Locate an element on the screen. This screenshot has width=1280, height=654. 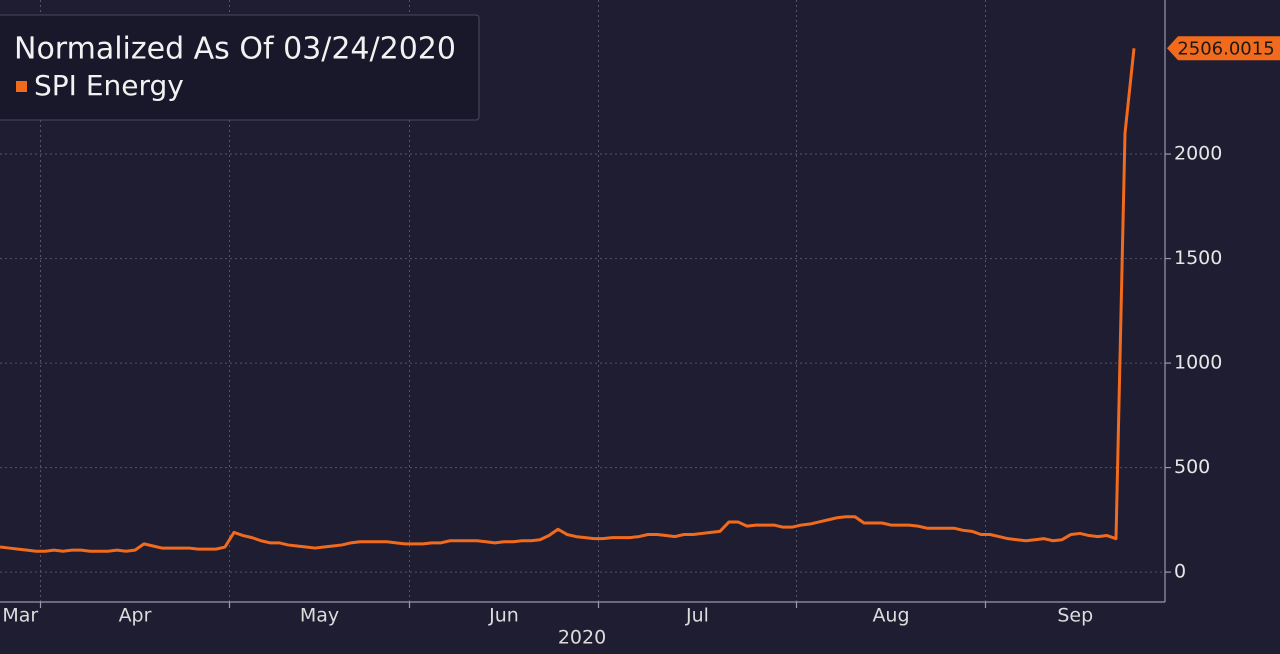
last-value-flag is located at coordinates (1223, 48).